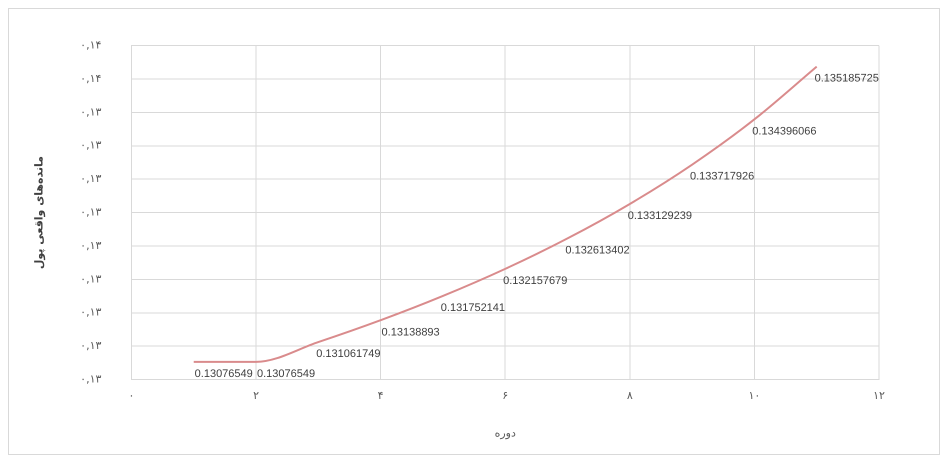 Image resolution: width=948 pixels, height=463 pixels. What do you see at coordinates (505, 433) in the screenshot?
I see `x-axis-title: دوره` at bounding box center [505, 433].